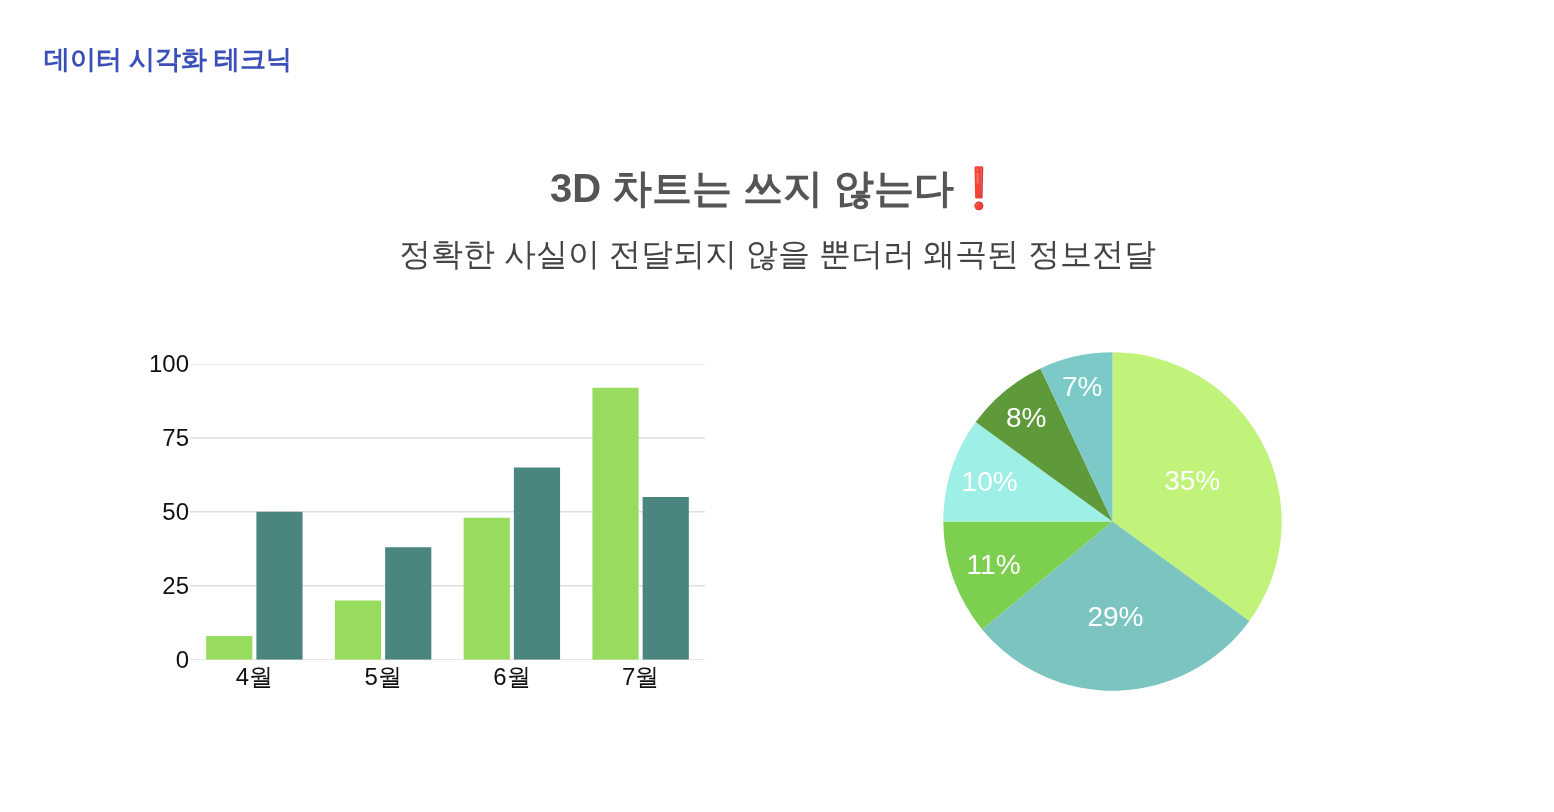 The width and height of the screenshot is (1554, 812). I want to click on data-label: 8%, so click(1026, 417).